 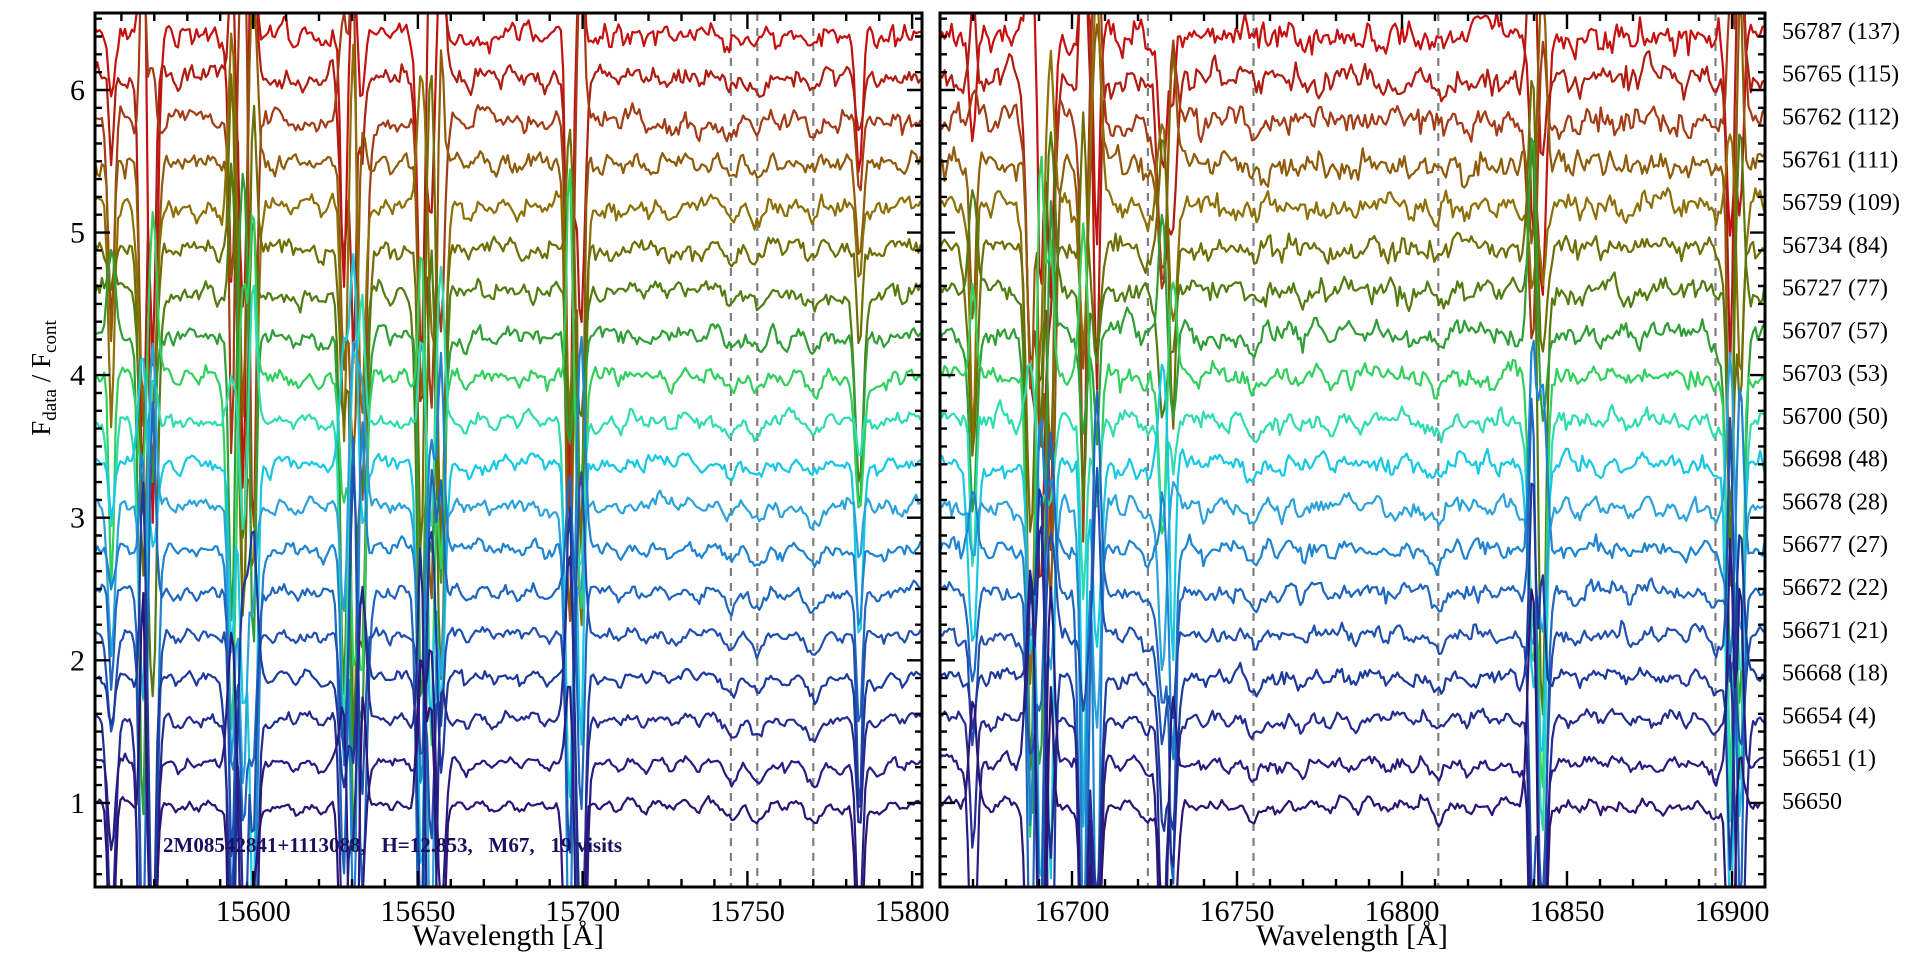 I want to click on visit-label: 56761 (111), so click(x=1840, y=160).